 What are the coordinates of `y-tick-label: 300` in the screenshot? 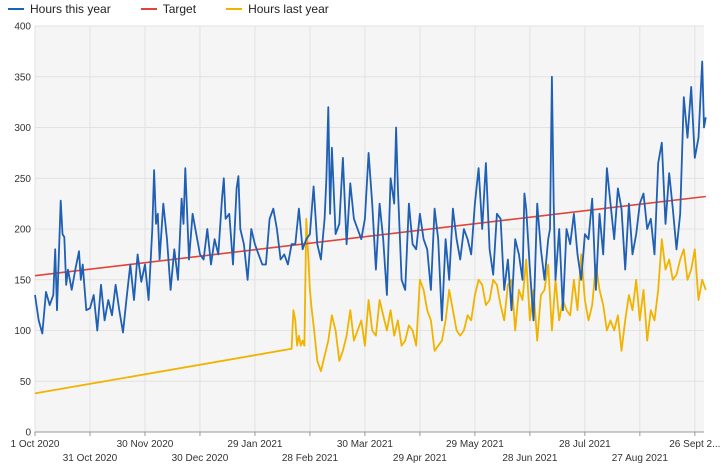 It's located at (22, 128).